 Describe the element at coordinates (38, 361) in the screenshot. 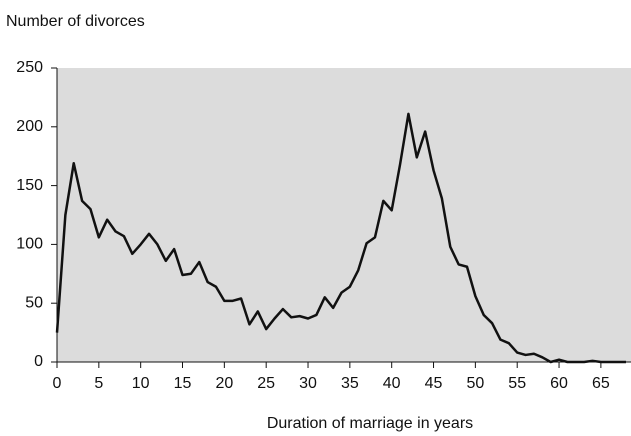

I see `y-tick-label: 0` at that location.